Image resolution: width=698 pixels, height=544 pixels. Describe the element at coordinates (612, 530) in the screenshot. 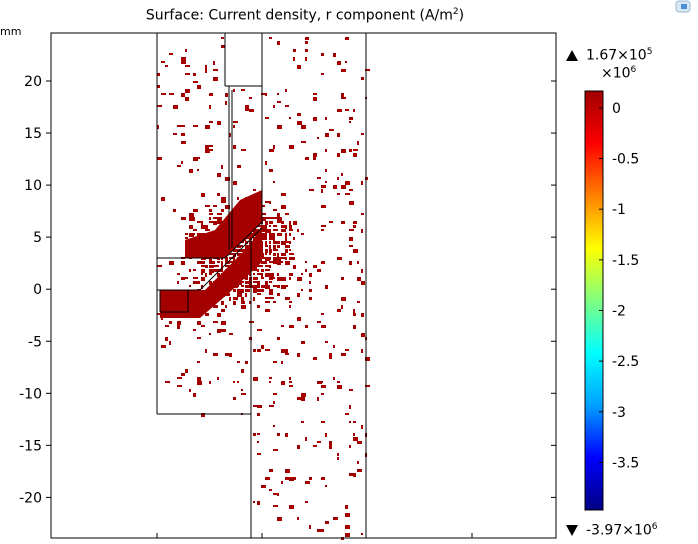

I see `colorbar-min-label: -3.97×106` at that location.